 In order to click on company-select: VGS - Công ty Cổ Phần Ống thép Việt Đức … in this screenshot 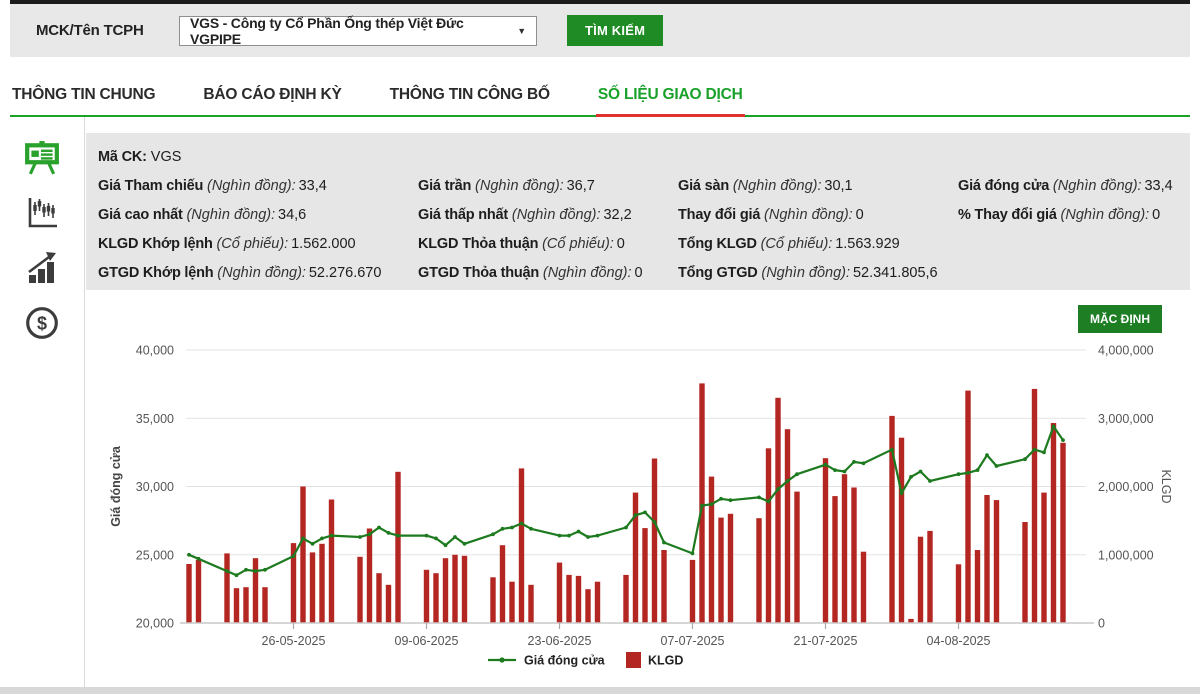, I will do `click(358, 30)`.